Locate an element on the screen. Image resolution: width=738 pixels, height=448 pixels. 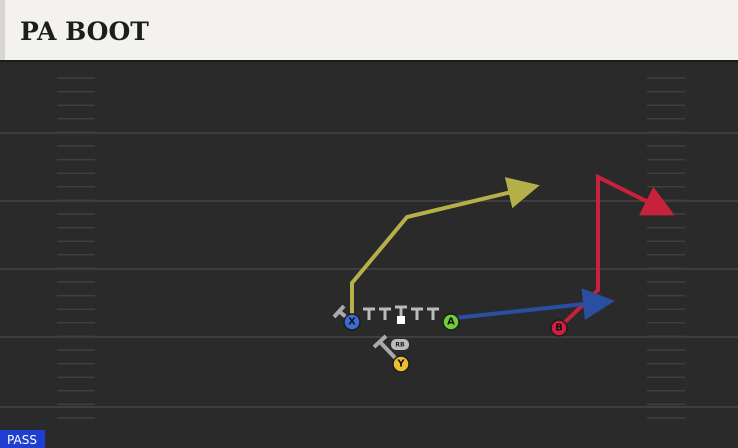
player-a is located at coordinates (451, 322).